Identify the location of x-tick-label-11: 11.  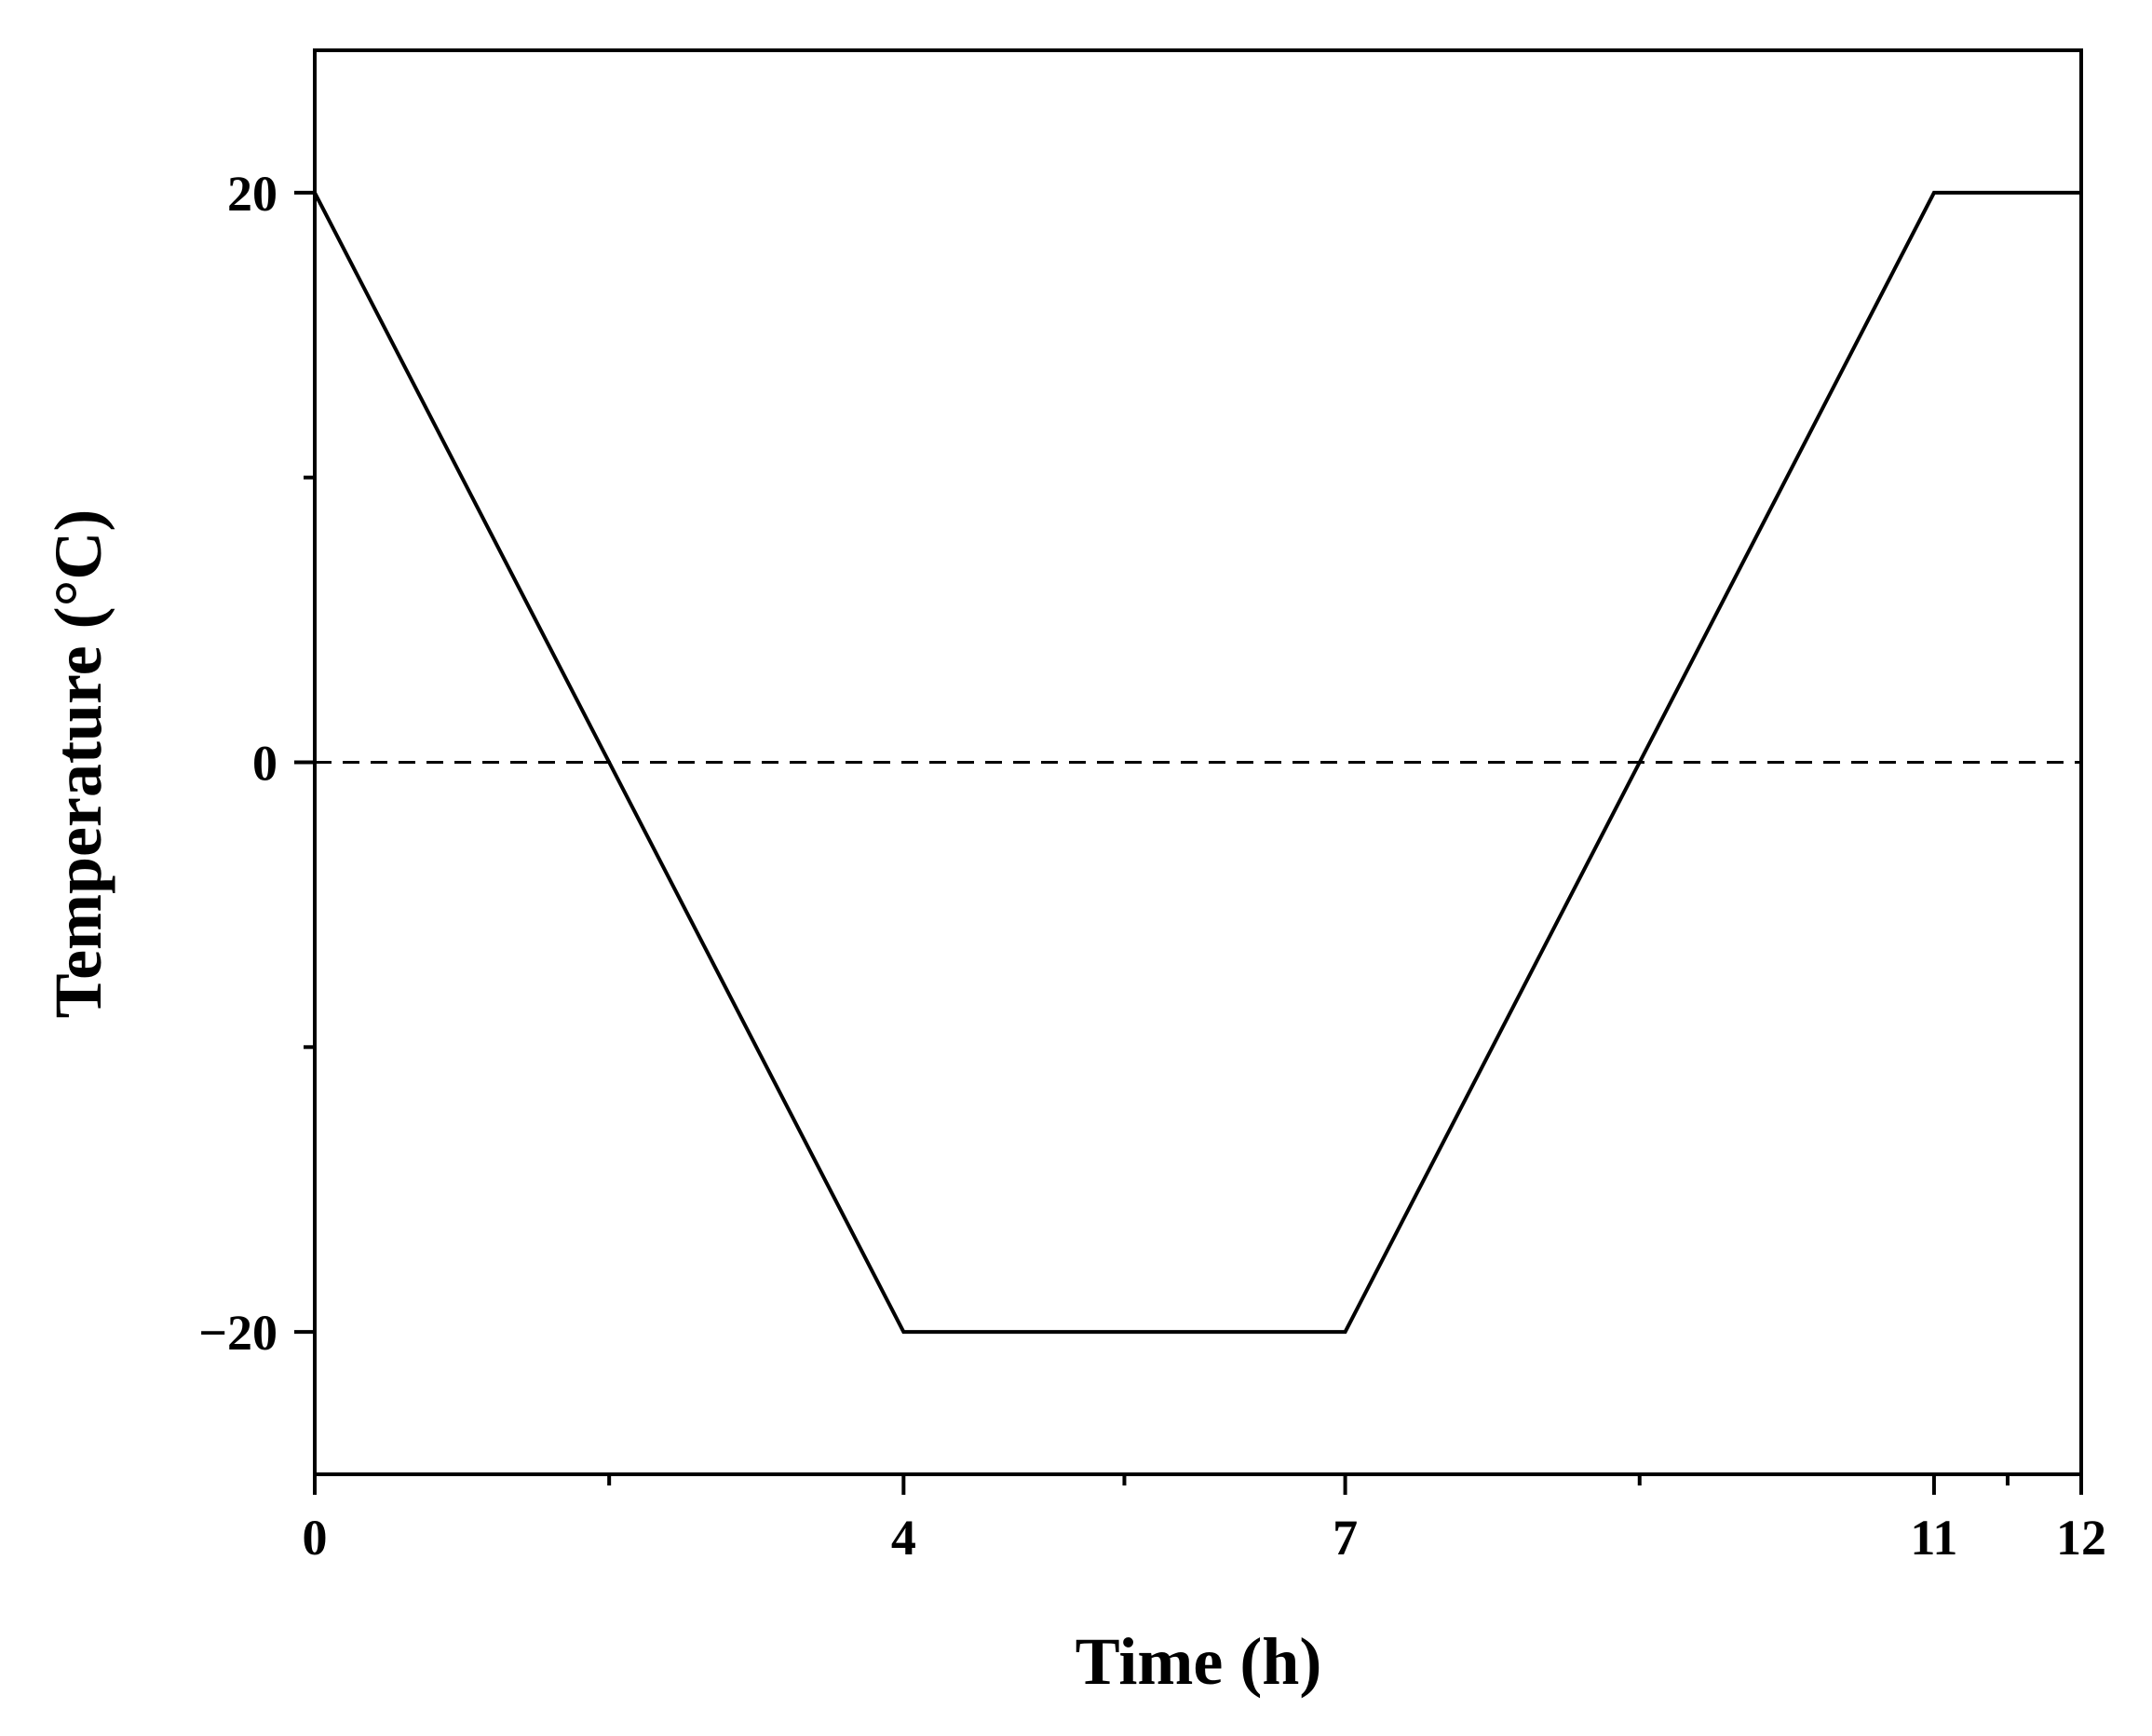
(1933, 1538).